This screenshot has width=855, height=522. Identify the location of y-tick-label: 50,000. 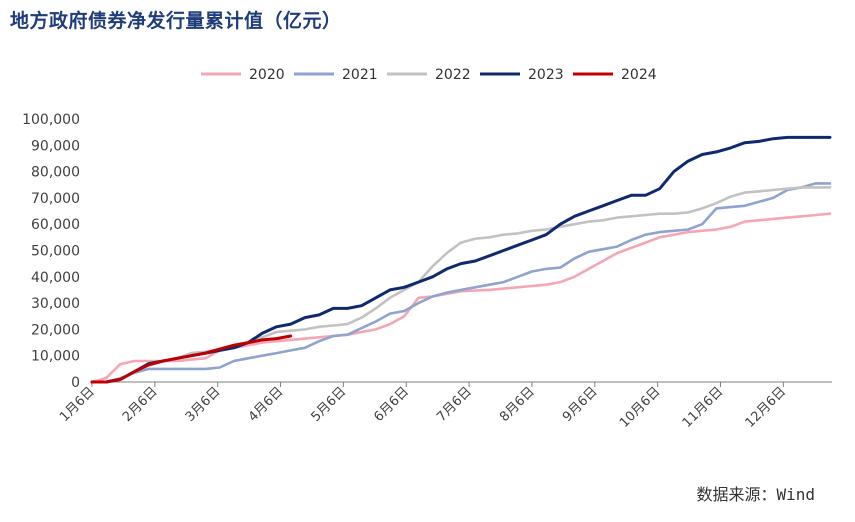
(55, 252).